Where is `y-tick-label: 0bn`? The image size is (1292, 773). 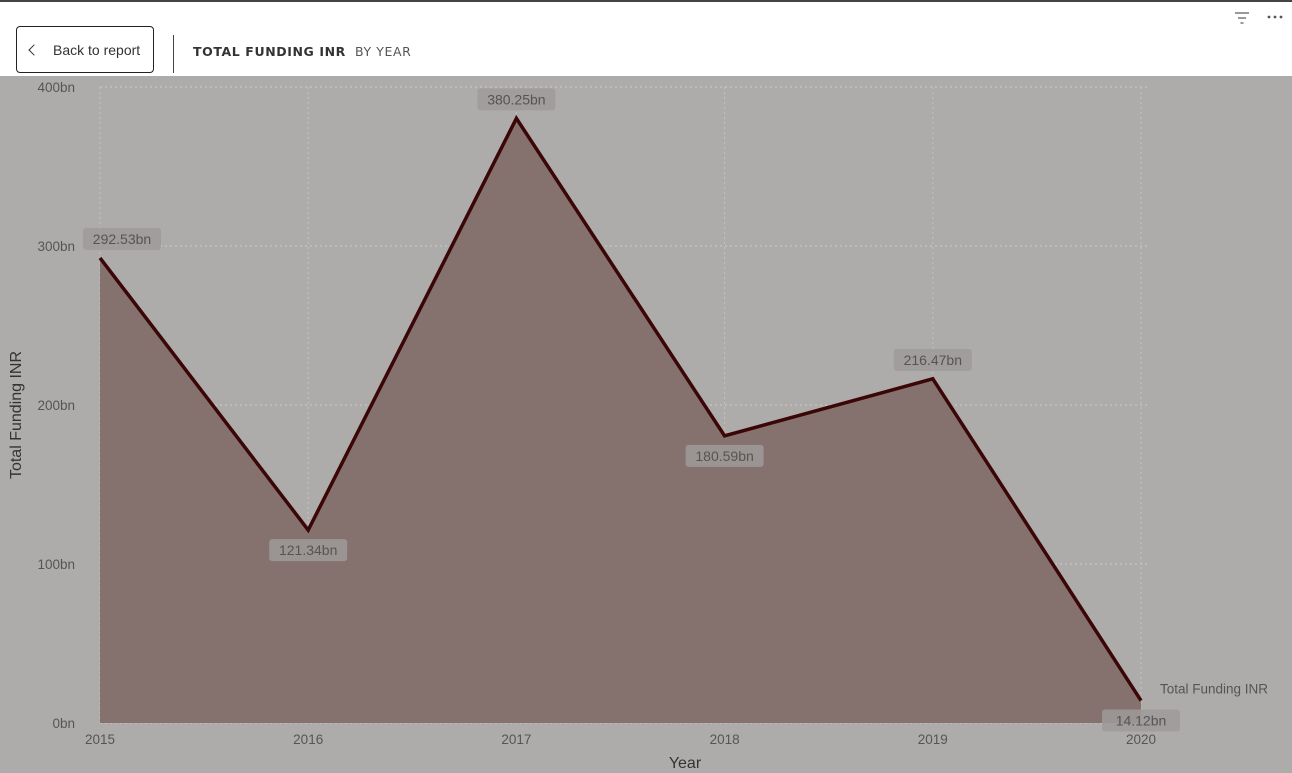 y-tick-label: 0bn is located at coordinates (63, 723).